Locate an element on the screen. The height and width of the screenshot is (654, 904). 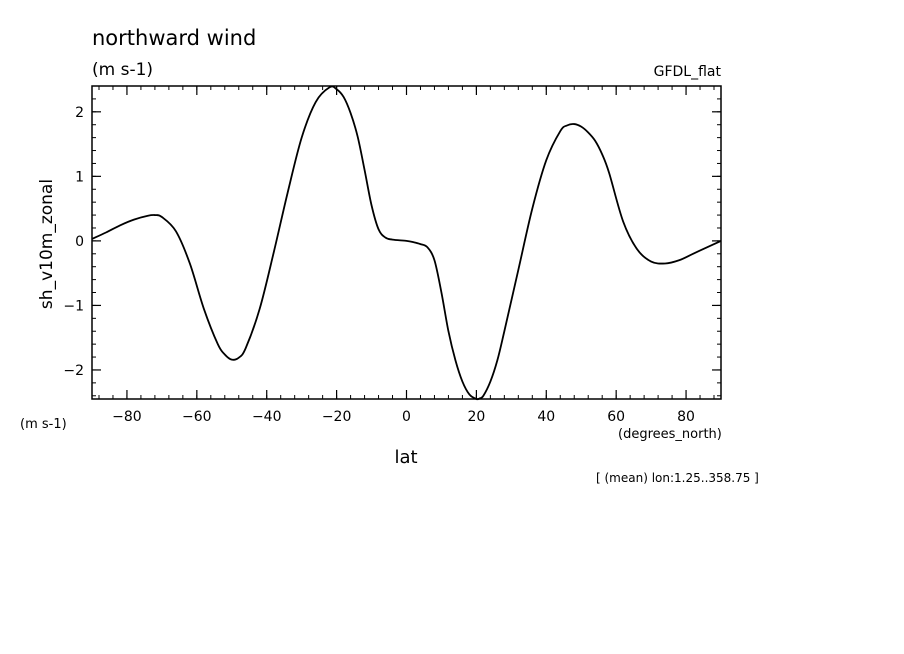
chart-subtitle: (m s-1) is located at coordinates (122, 70).